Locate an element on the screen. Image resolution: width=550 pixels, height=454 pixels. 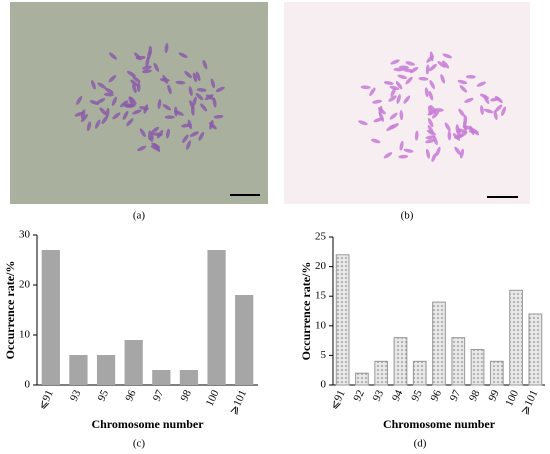
x-tick-label: 95 is located at coordinates (417, 395).